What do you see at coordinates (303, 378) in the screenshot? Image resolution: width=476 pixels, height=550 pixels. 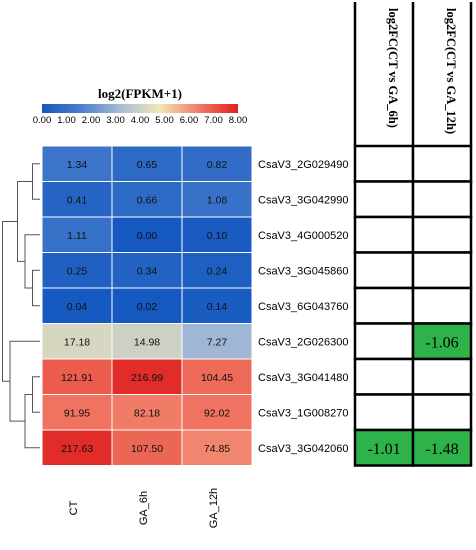 I see `gene-label: CsaV3_3G041480` at bounding box center [303, 378].